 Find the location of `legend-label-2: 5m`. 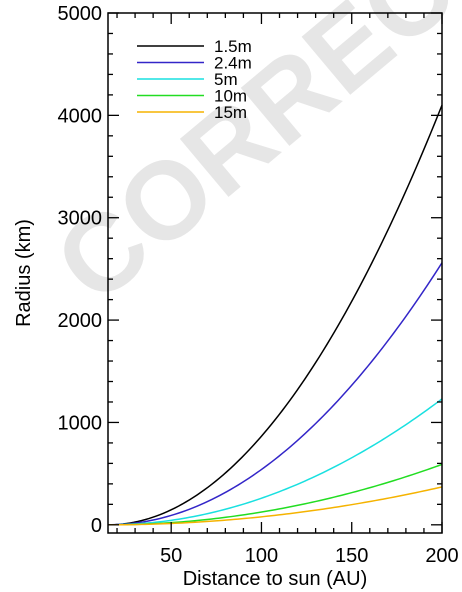

legend-label-2: 5m is located at coordinates (226, 79).